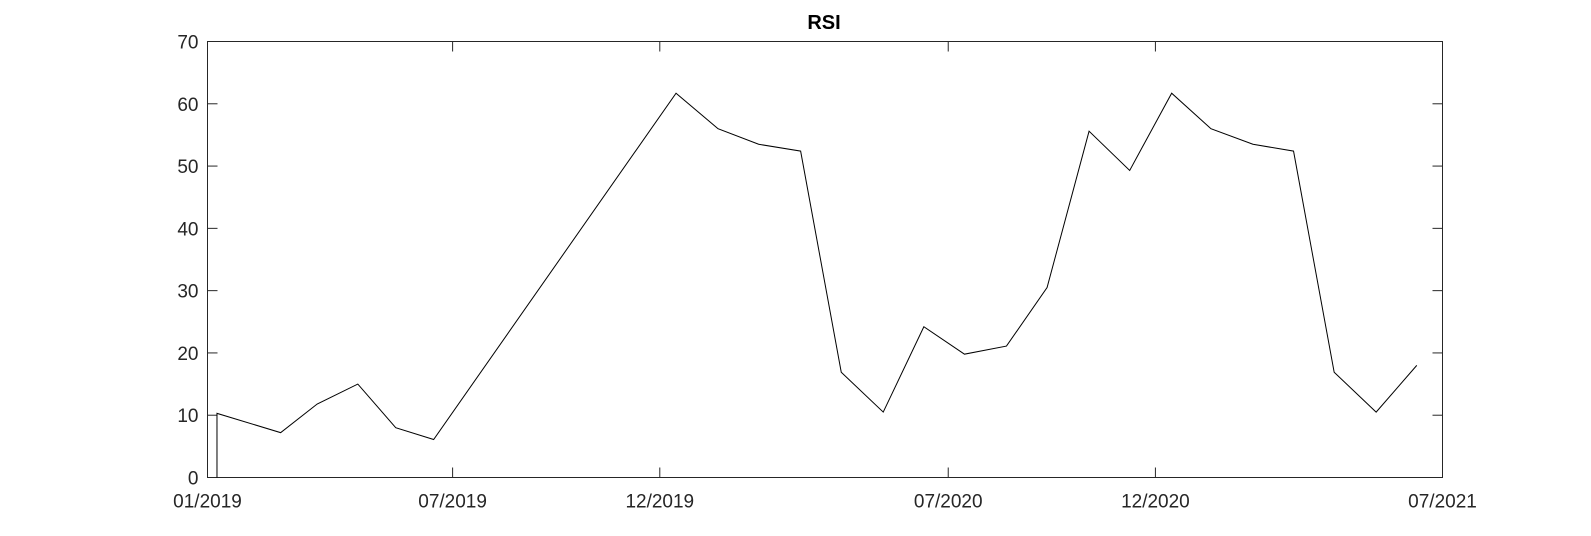 The image size is (1591, 536). I want to click on x-tick-label: 07/2021, so click(1442, 502).